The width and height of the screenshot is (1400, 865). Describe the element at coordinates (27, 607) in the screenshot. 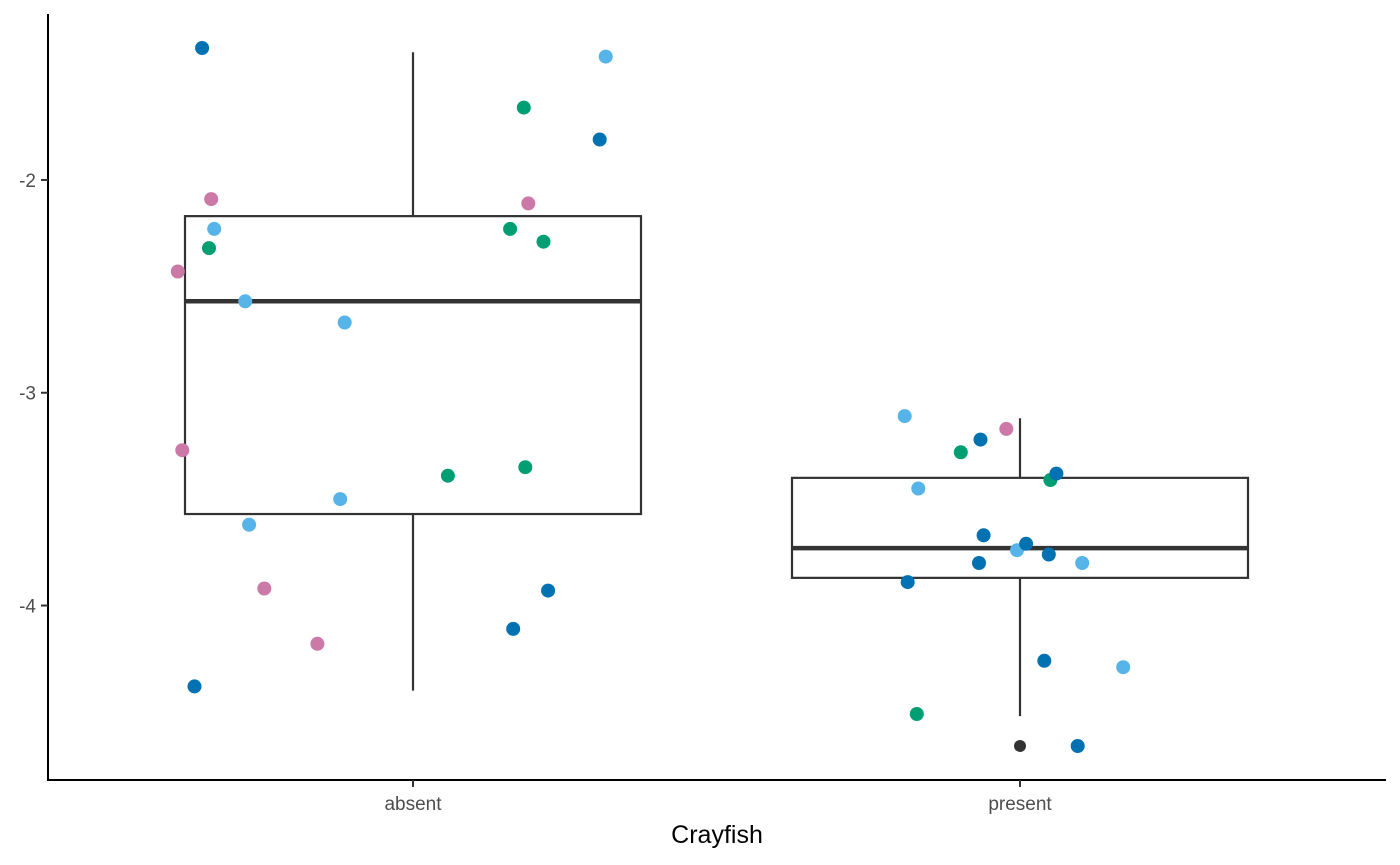

I see `y-tick-label: -4` at that location.